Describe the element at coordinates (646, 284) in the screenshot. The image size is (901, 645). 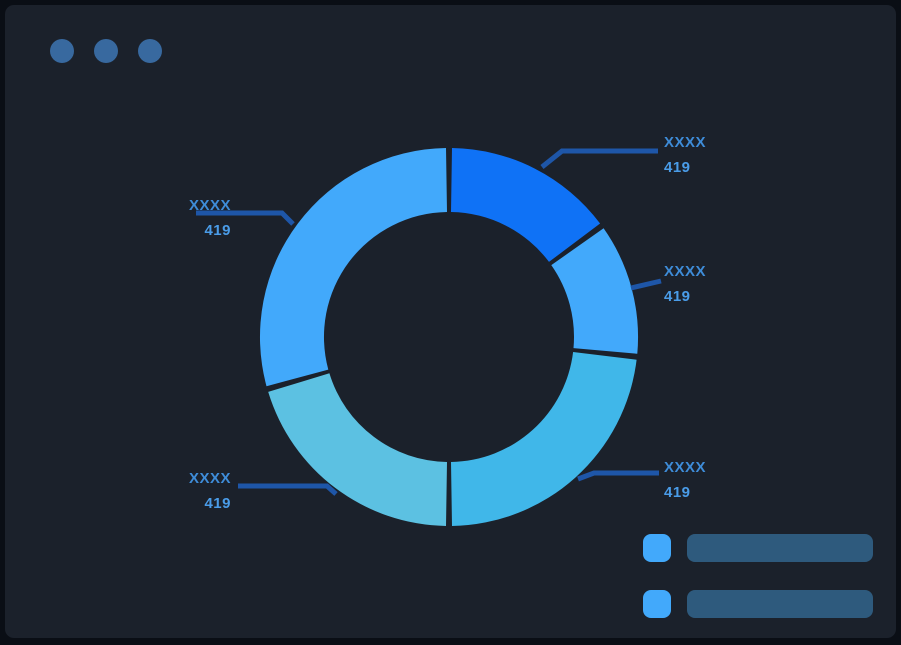
I see `callout-line-right` at that location.